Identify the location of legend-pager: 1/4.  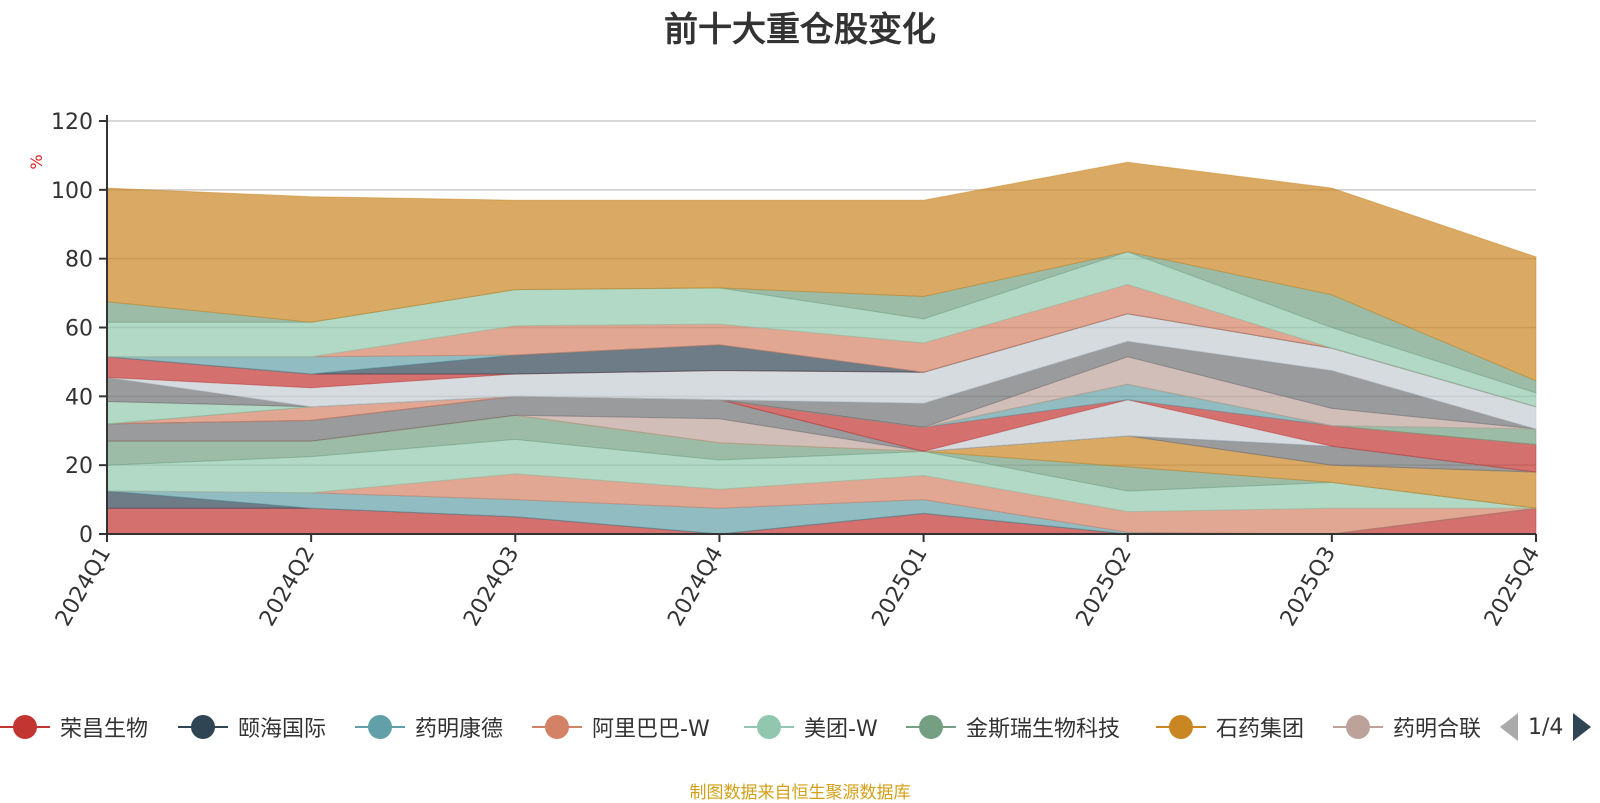
(1546, 727).